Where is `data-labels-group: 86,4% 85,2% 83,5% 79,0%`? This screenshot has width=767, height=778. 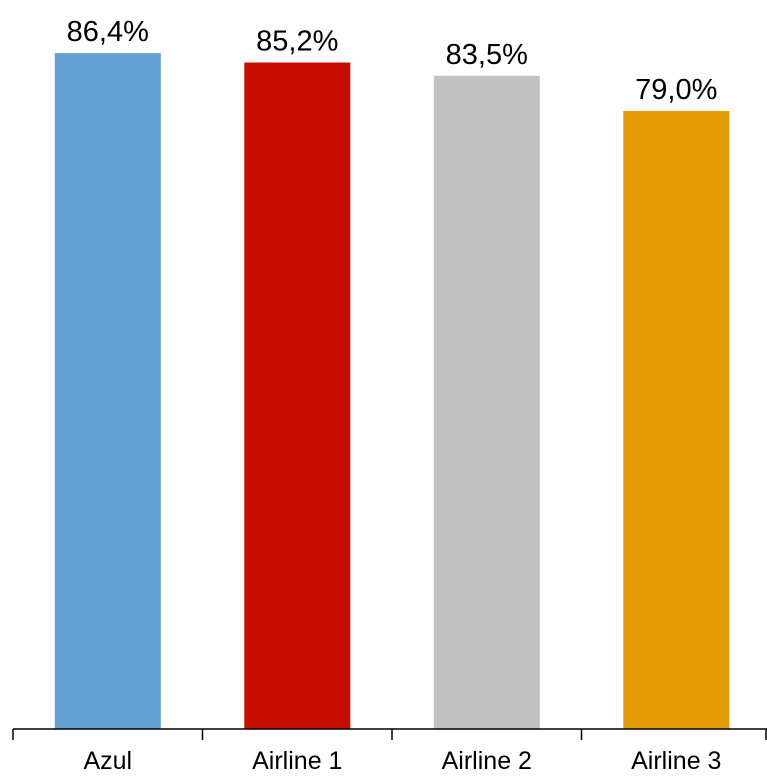
data-labels-group: 86,4% 85,2% 83,5% 79,0% is located at coordinates (392, 61).